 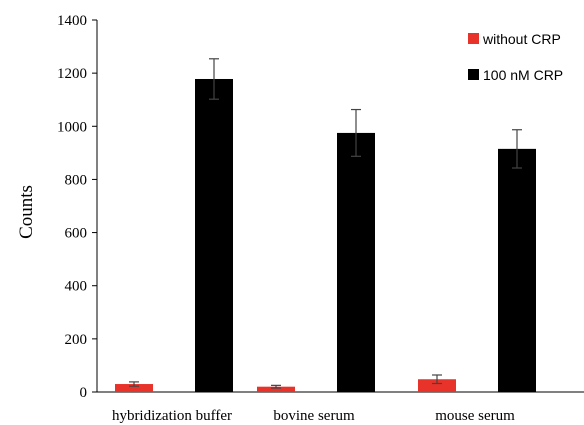 I want to click on y-tick-label: 1400, so click(x=72, y=21).